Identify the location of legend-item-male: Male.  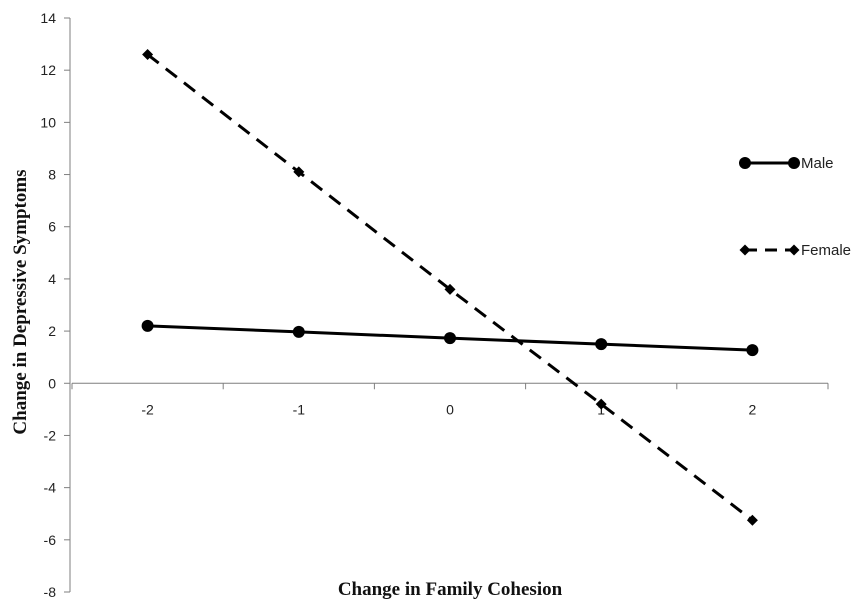
(786, 163).